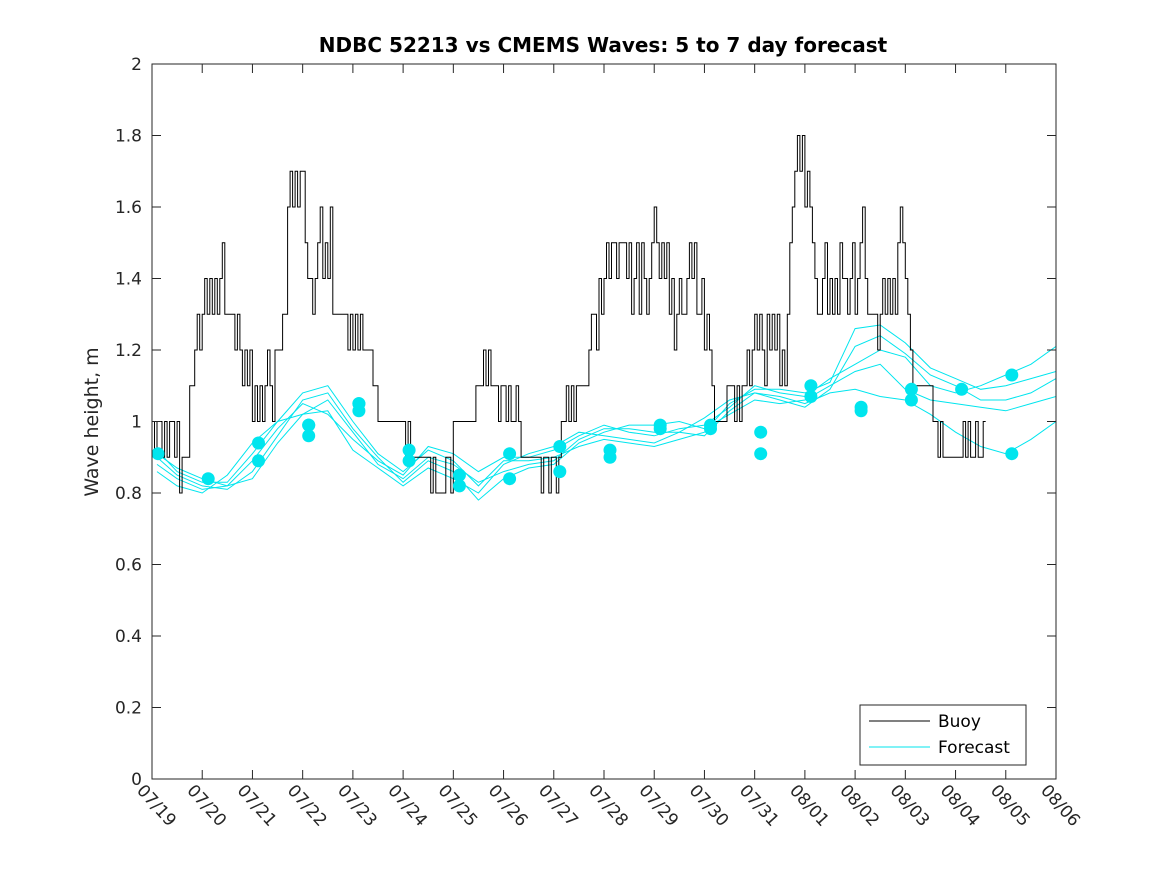  I want to click on y-axis-label: Wave height, m, so click(92, 421).